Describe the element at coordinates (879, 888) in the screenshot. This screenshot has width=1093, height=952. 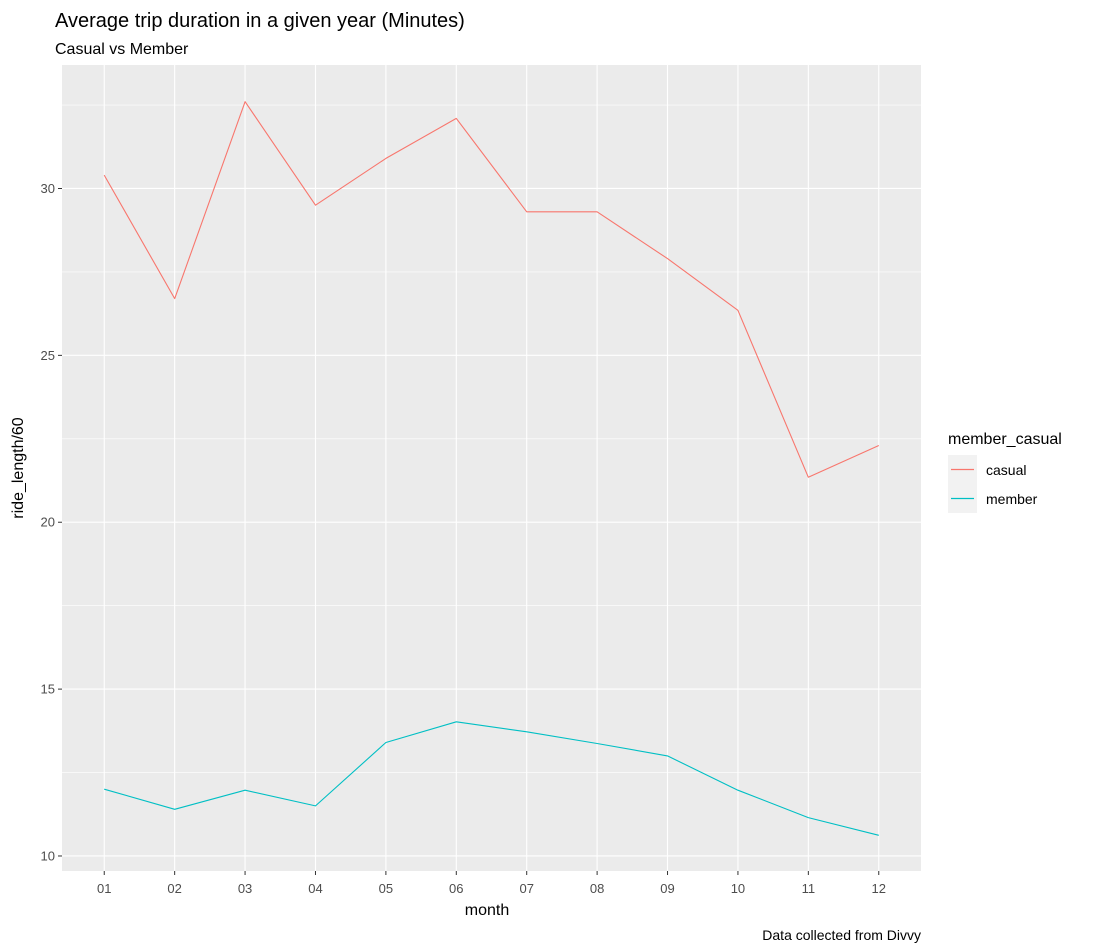
I see `x-tick-label: 12` at that location.